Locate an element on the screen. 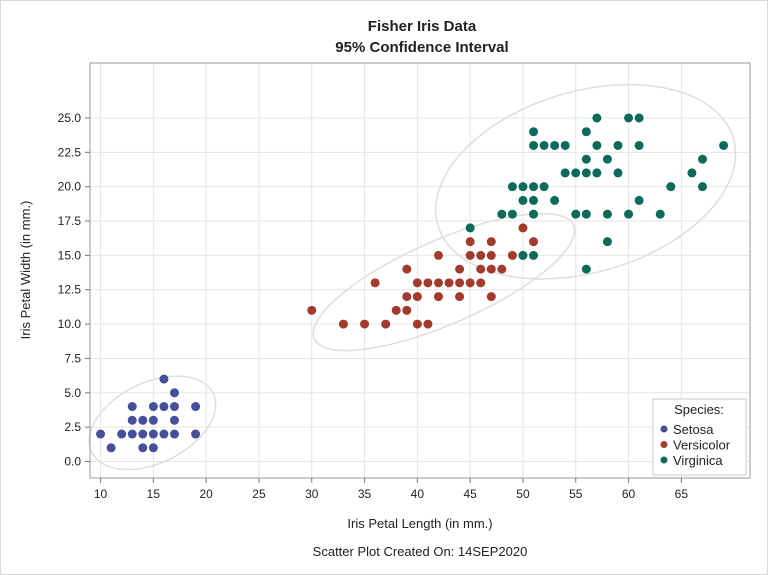 The image size is (768, 575). x-axis: 10 15 20 25 30 35 40 45 50 55 60 65 is located at coordinates (391, 489).